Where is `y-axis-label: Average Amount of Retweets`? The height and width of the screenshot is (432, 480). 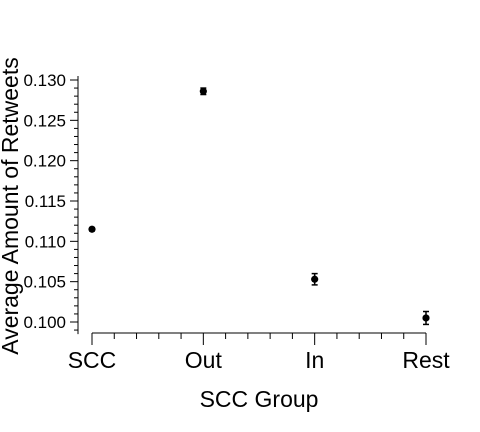
y-axis-label: Average Amount of Retweets is located at coordinates (11, 205).